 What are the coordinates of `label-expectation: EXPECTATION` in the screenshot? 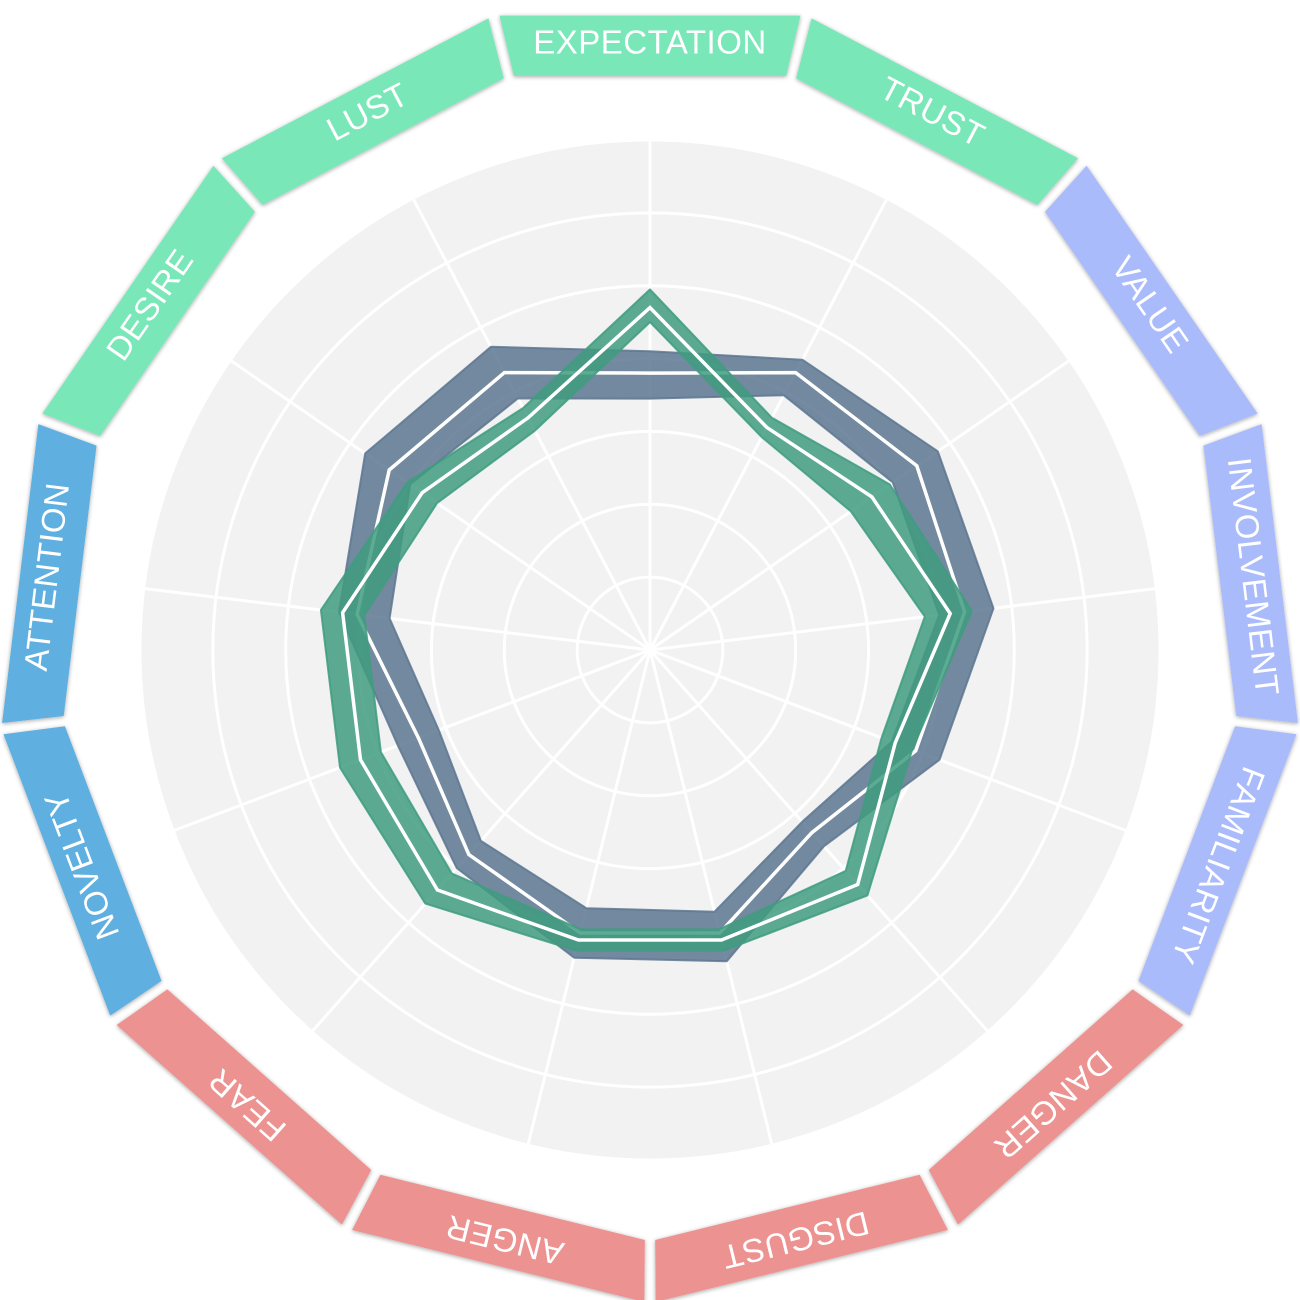 It's located at (649, 42).